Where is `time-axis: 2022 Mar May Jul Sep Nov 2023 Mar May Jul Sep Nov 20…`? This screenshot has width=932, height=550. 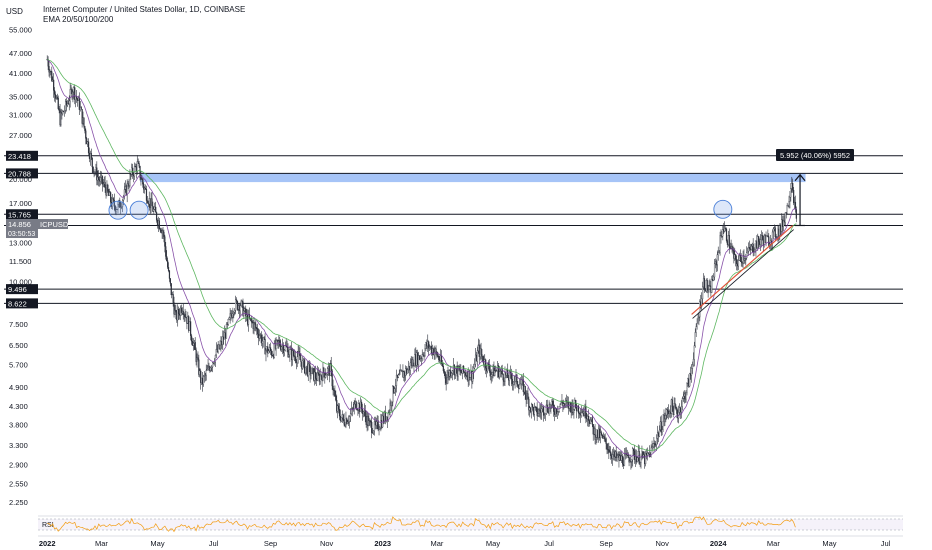 time-axis: 2022 Mar May Jul Sep Nov 2023 Mar May Jul Sep Nov 20… is located at coordinates (465, 543).